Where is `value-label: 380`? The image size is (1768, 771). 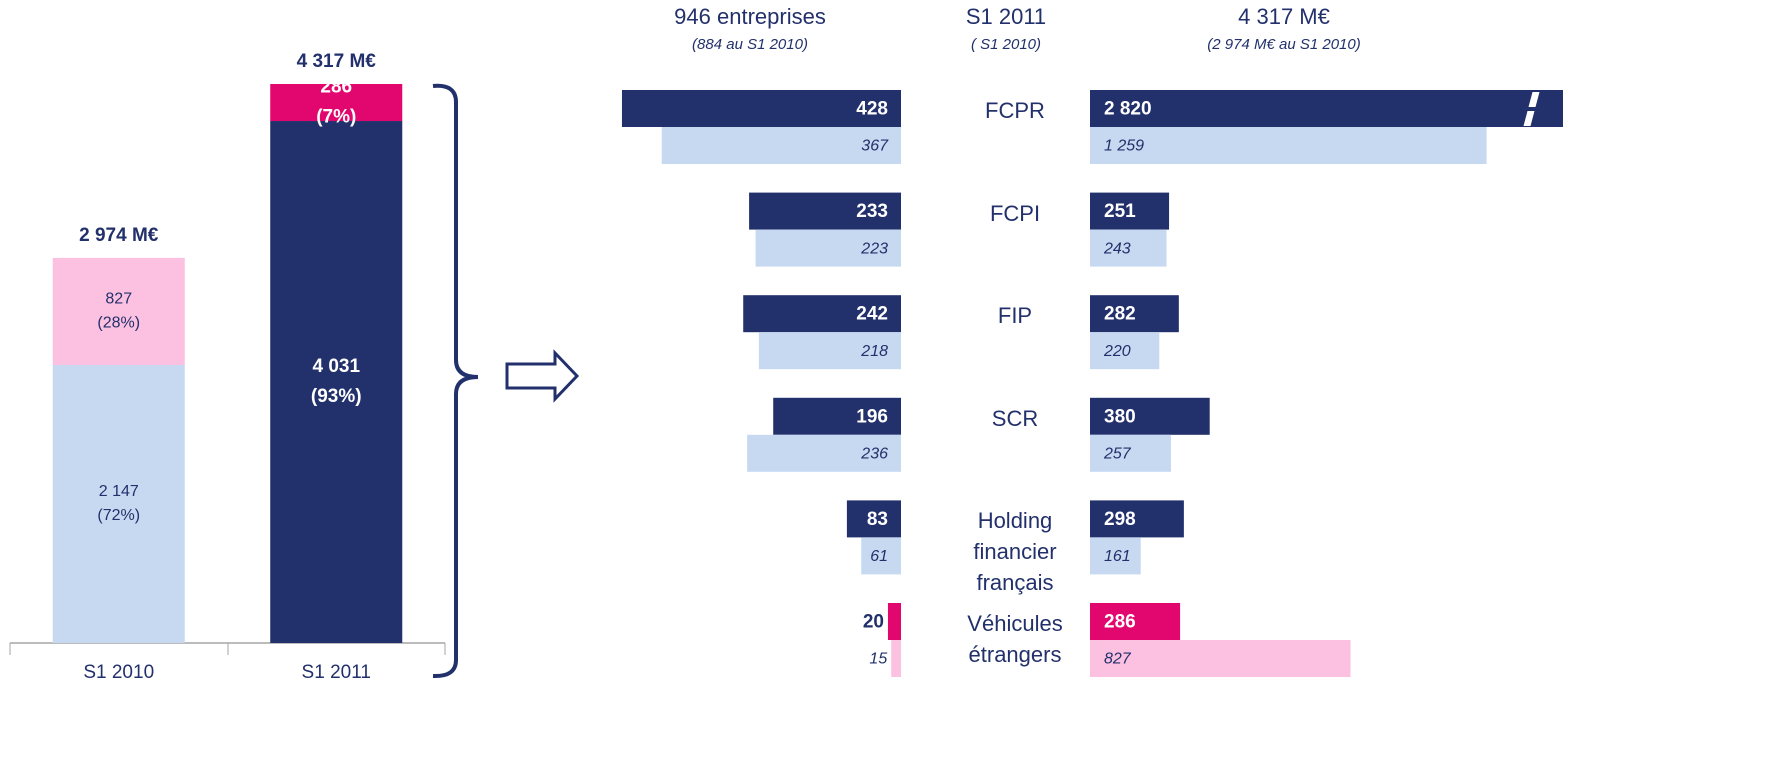 value-label: 380 is located at coordinates (1120, 416).